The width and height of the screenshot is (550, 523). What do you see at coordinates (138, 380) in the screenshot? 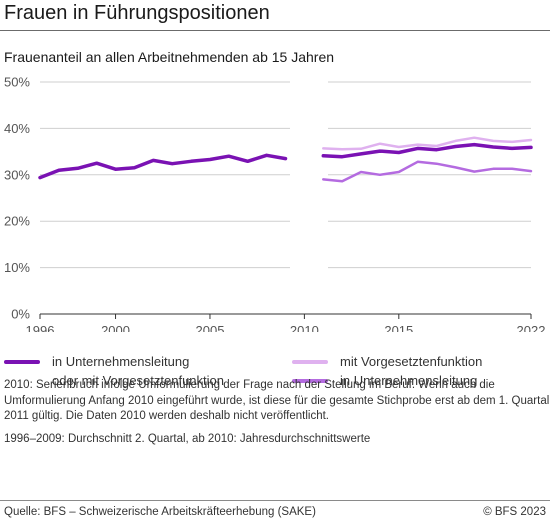
I see `legend-label-total-line2: oder mit Vorgesetztenfunktion` at bounding box center [138, 380].